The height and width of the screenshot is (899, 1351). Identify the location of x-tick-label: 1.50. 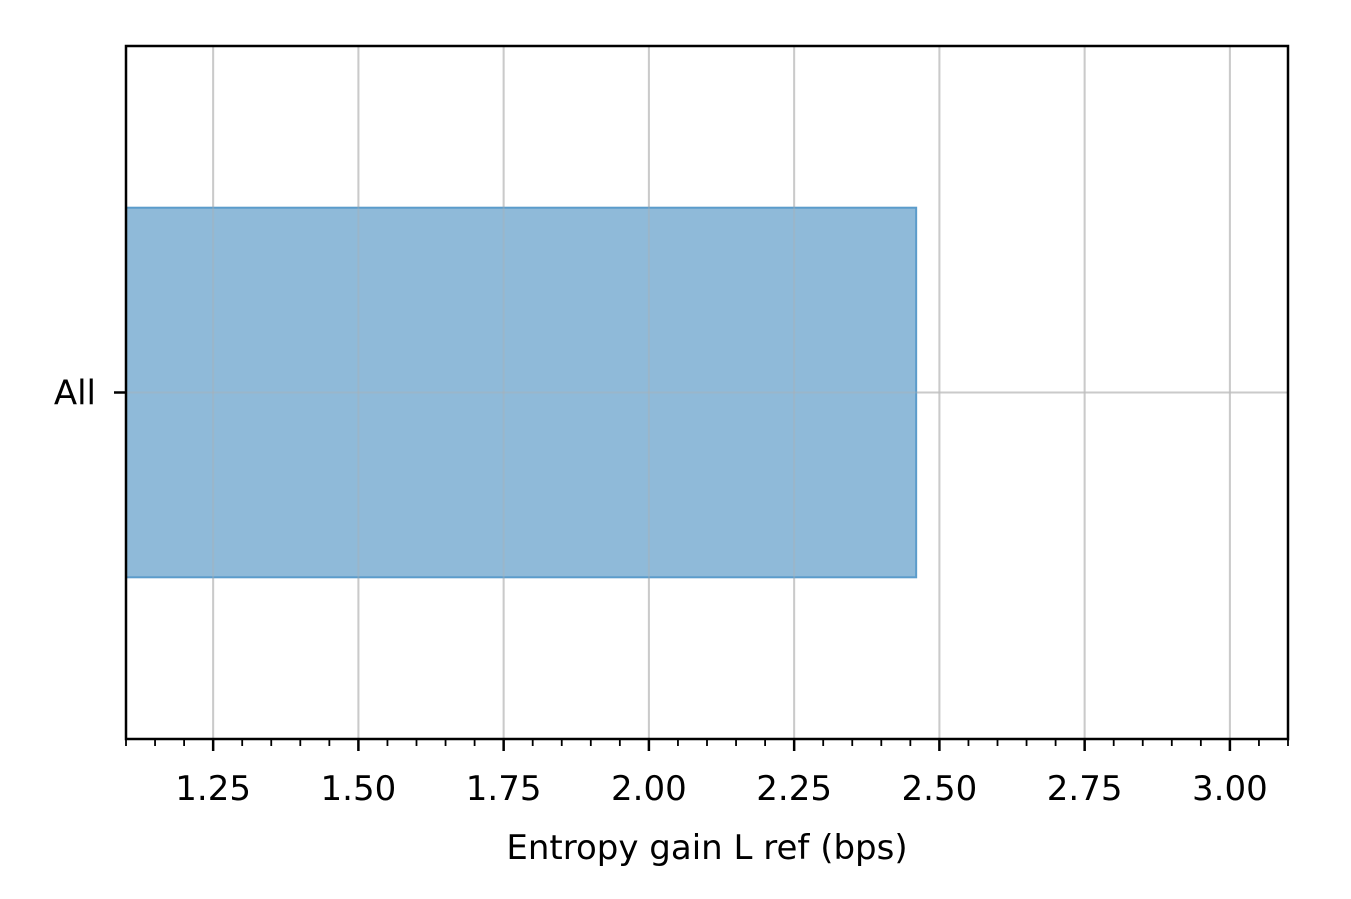
(359, 789).